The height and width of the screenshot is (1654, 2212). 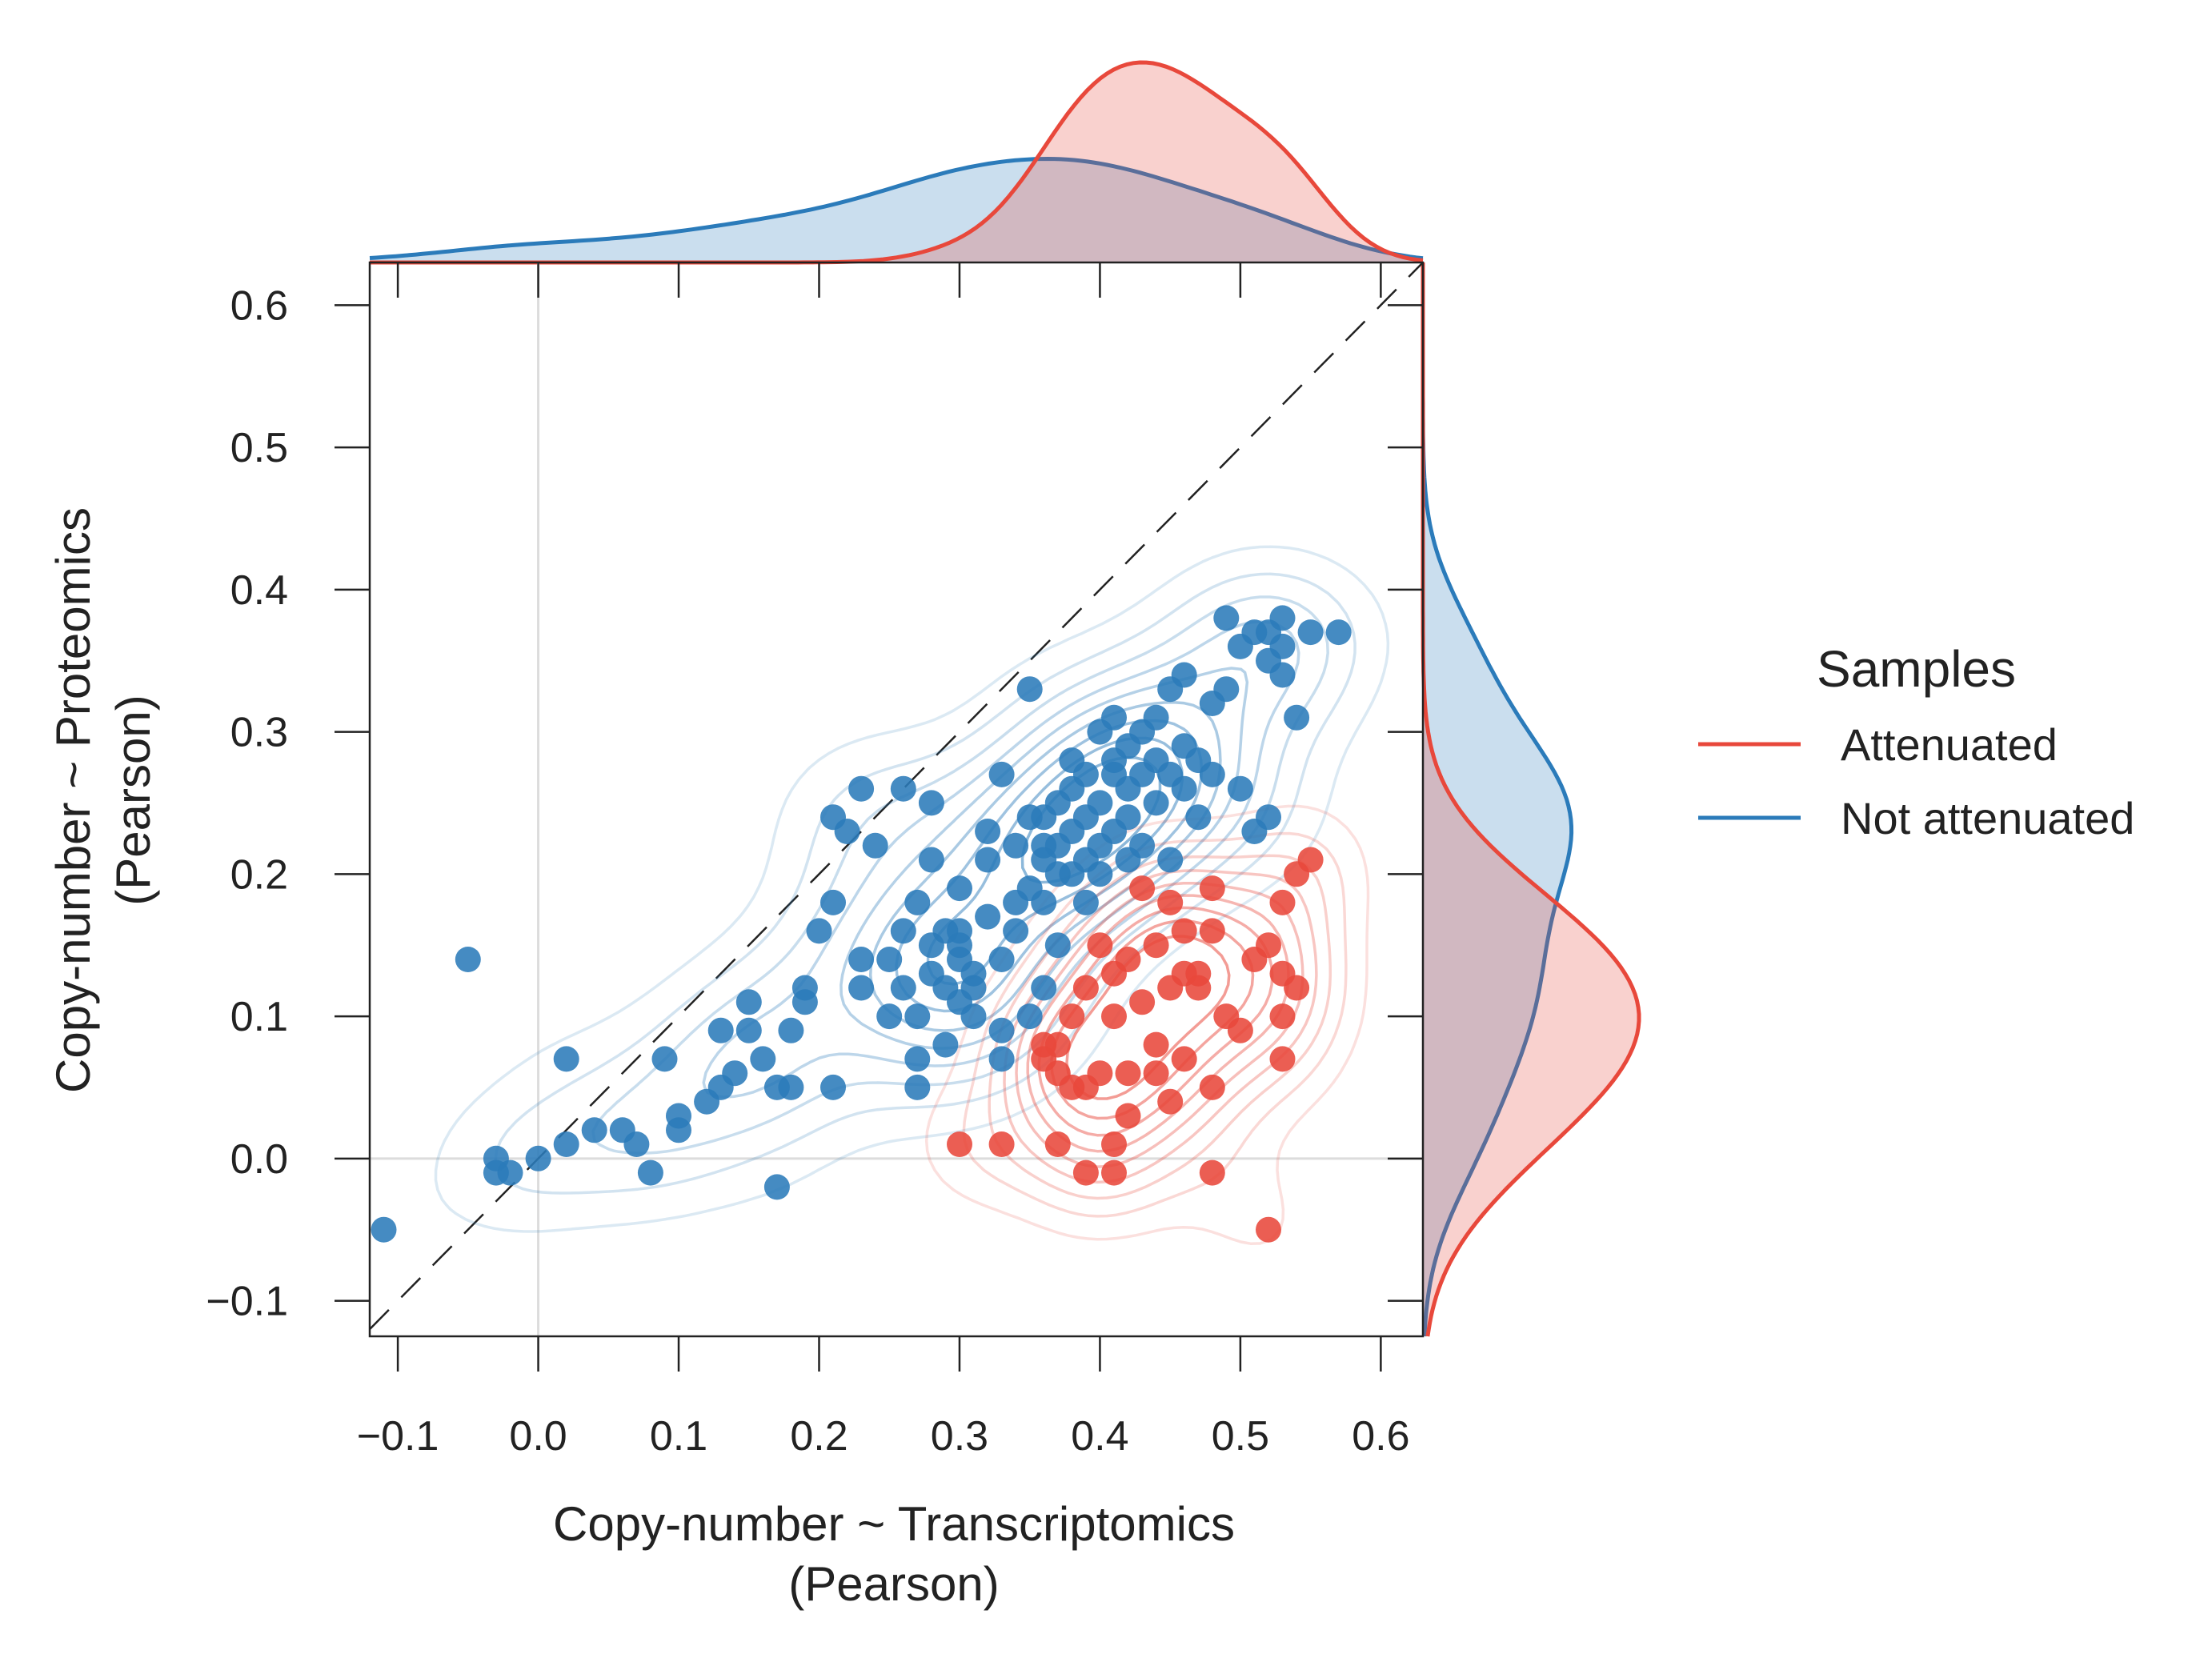 I want to click on y-tick-label-3: 0.2, so click(x=259, y=874).